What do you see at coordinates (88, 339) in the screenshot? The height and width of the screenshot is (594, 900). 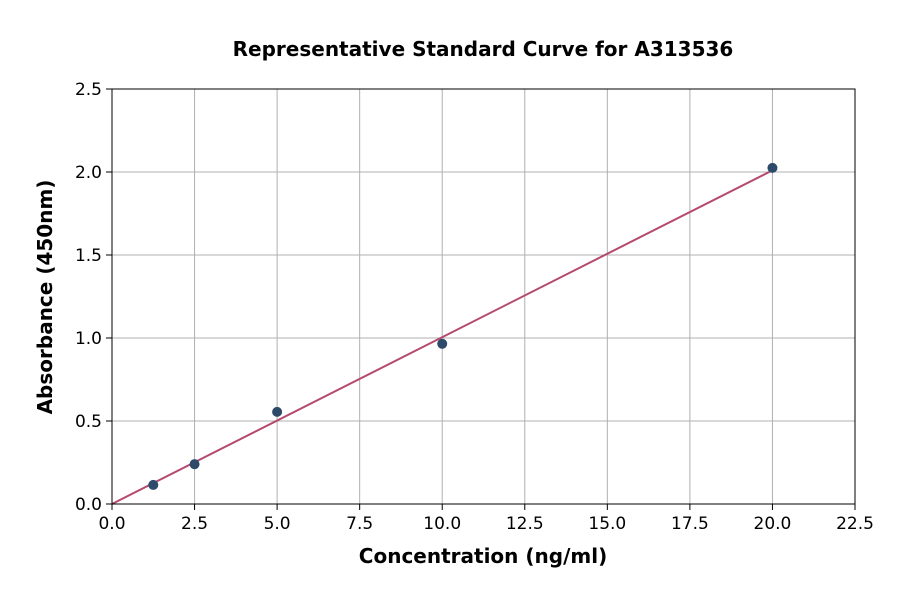 I see `y-tick-label: 1.0` at bounding box center [88, 339].